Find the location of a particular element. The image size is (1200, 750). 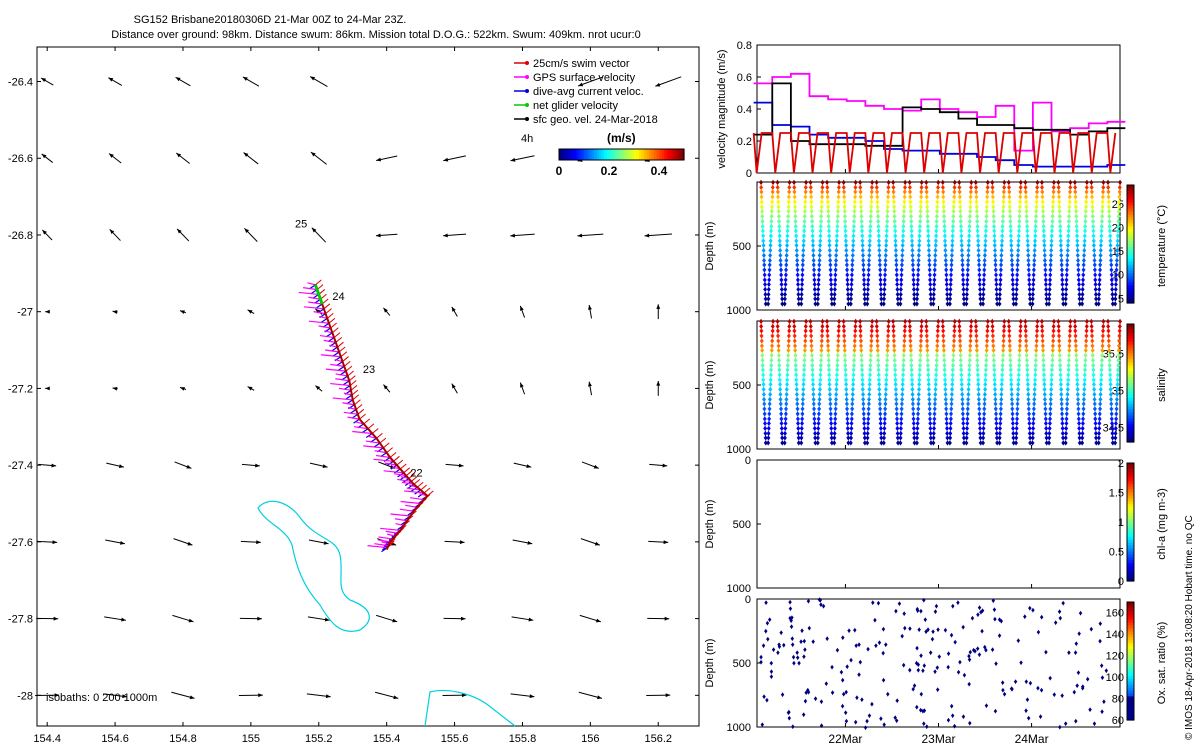

swim-vector is located at coordinates (403, 466).